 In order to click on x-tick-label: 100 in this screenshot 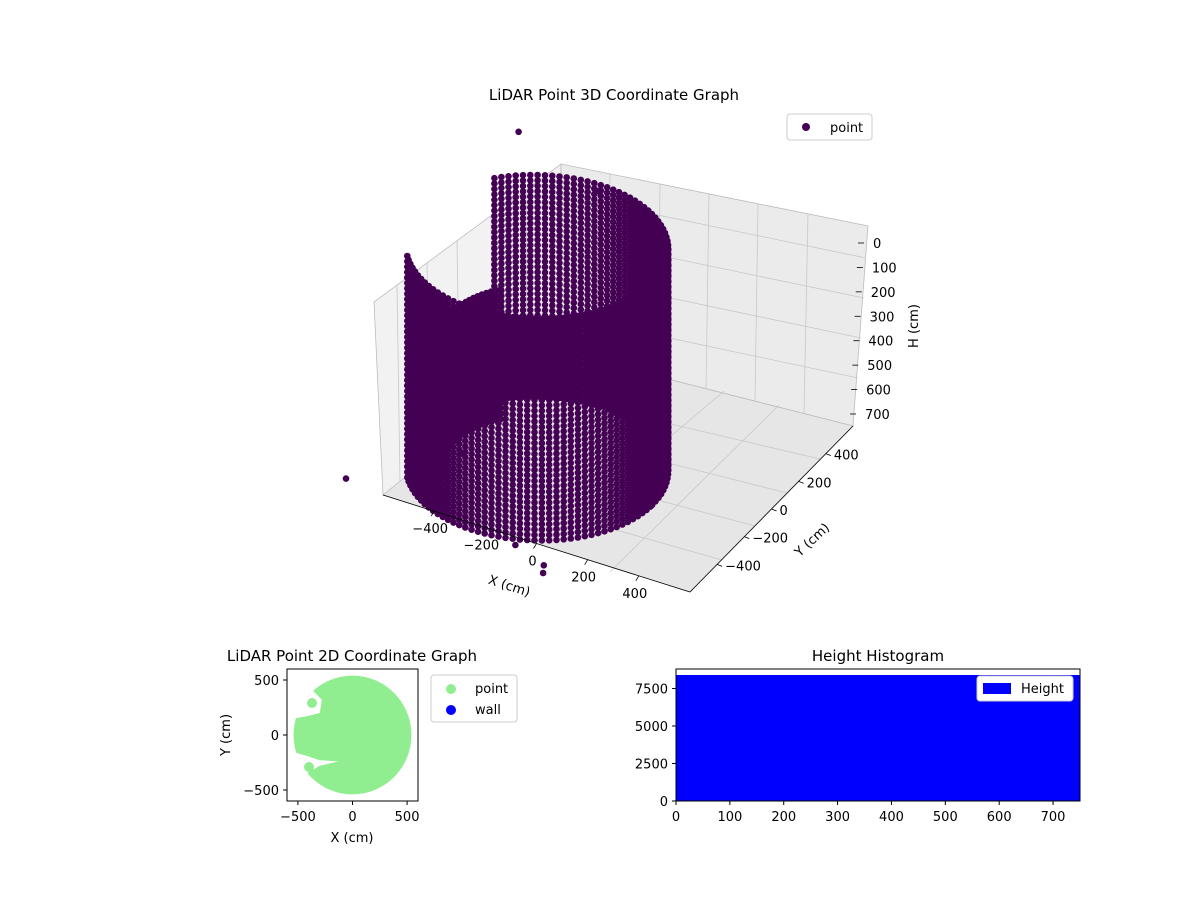, I will do `click(729, 817)`.